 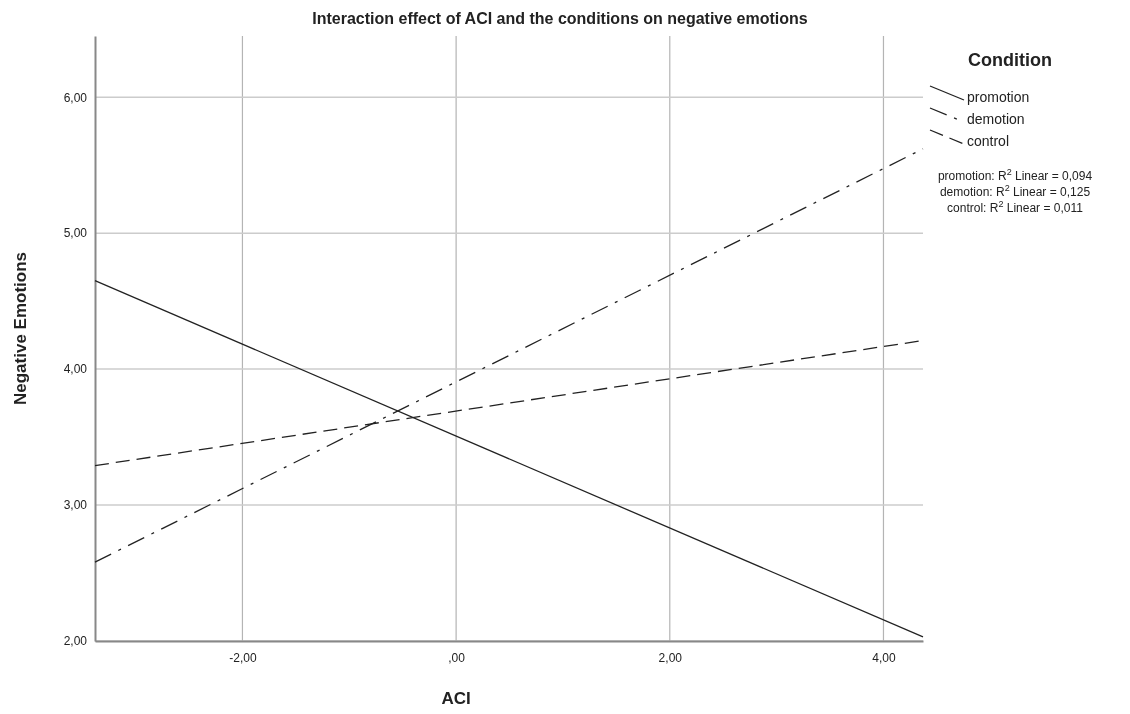 What do you see at coordinates (75, 505) in the screenshot?
I see `y-tick-label: 3,00` at bounding box center [75, 505].